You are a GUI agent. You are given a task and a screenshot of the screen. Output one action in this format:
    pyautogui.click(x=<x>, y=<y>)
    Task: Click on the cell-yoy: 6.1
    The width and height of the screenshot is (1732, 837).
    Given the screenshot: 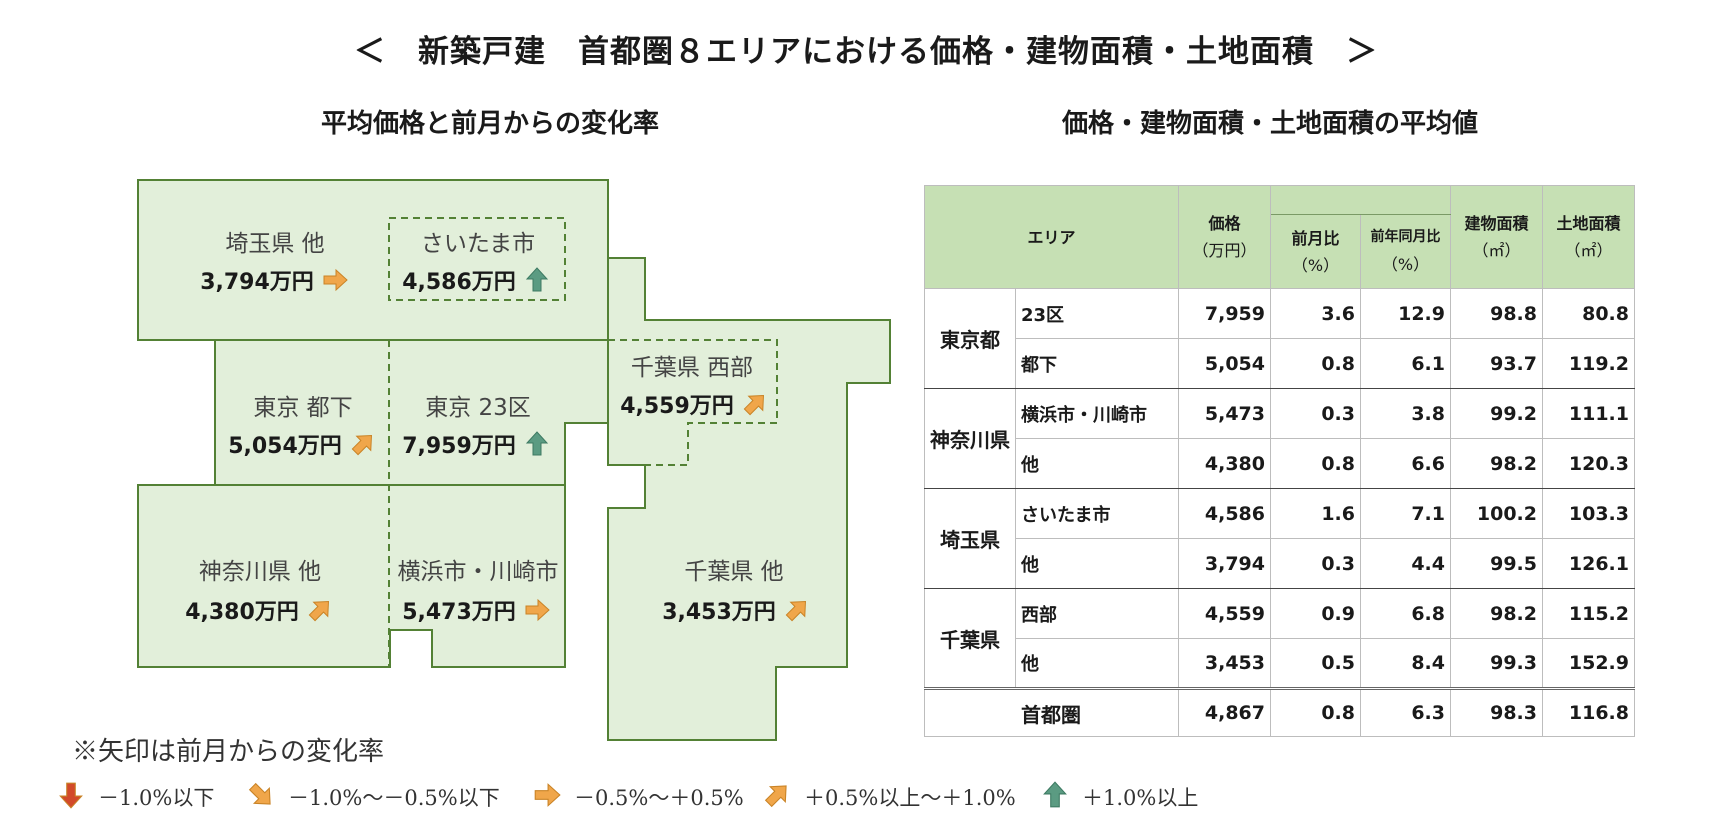 What is the action you would take?
    pyautogui.click(x=1405, y=363)
    